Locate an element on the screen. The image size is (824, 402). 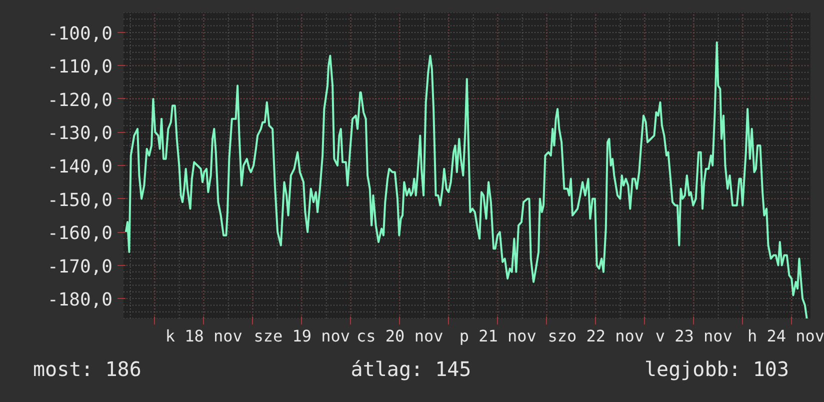
y-tick-label: -180,0 is located at coordinates (80, 300).